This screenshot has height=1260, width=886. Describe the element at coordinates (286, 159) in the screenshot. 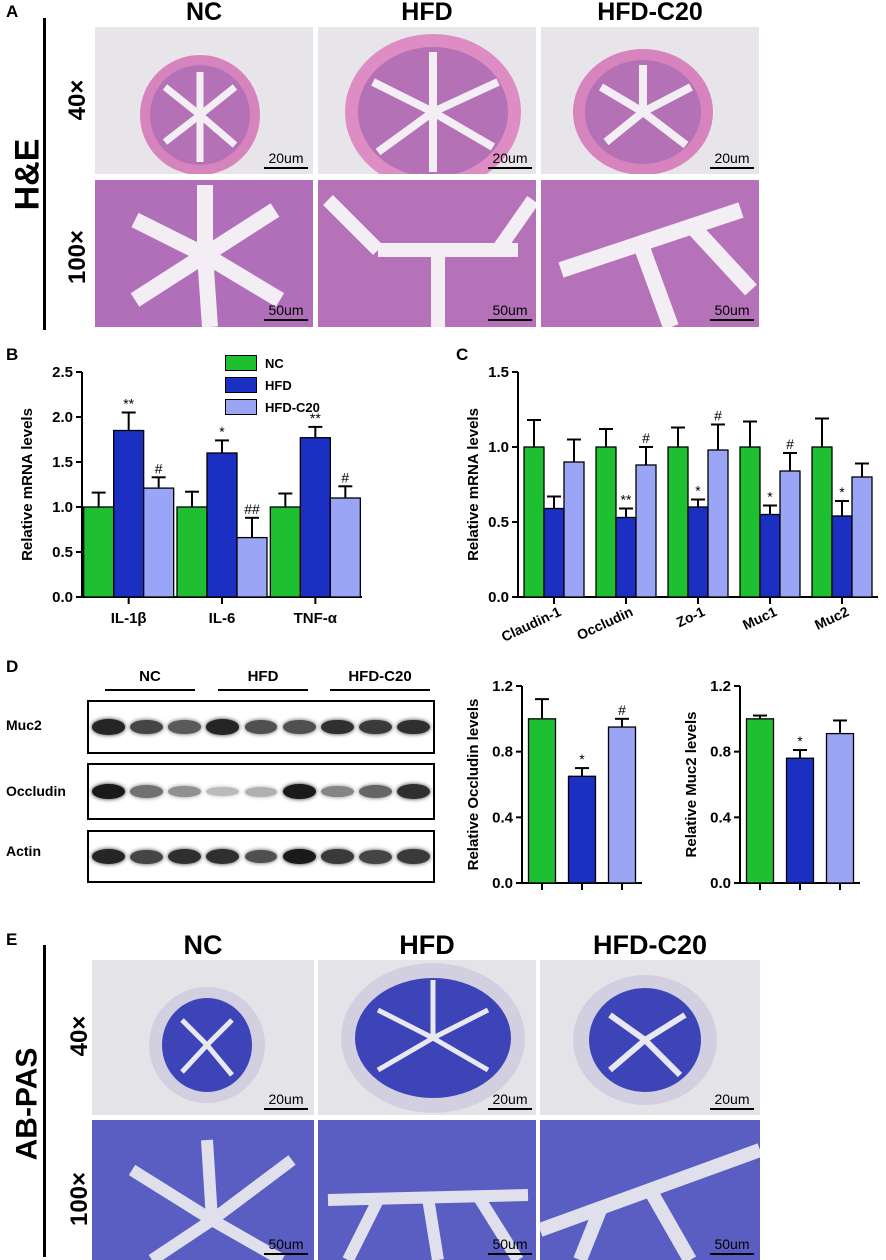

I see `he-40x-nc-scalebar: 20um` at that location.